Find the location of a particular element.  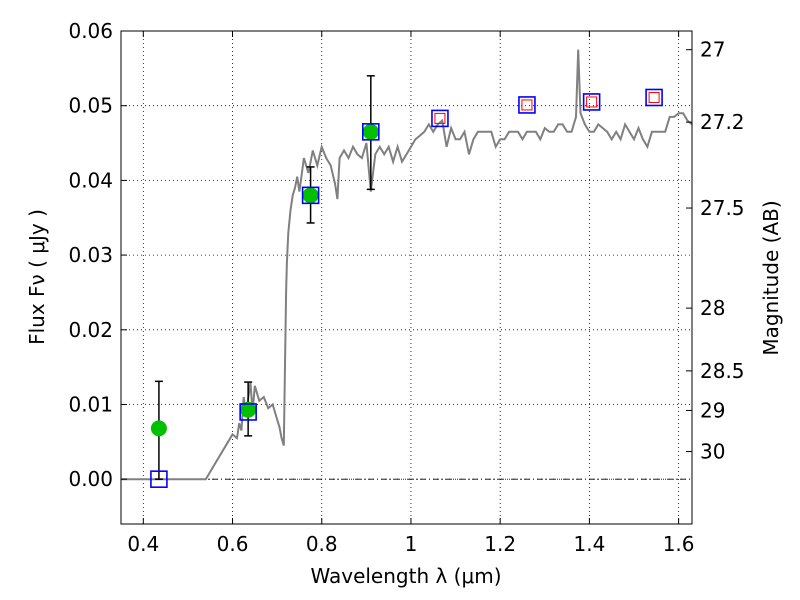

x-tick-label: 0.6 is located at coordinates (233, 544).